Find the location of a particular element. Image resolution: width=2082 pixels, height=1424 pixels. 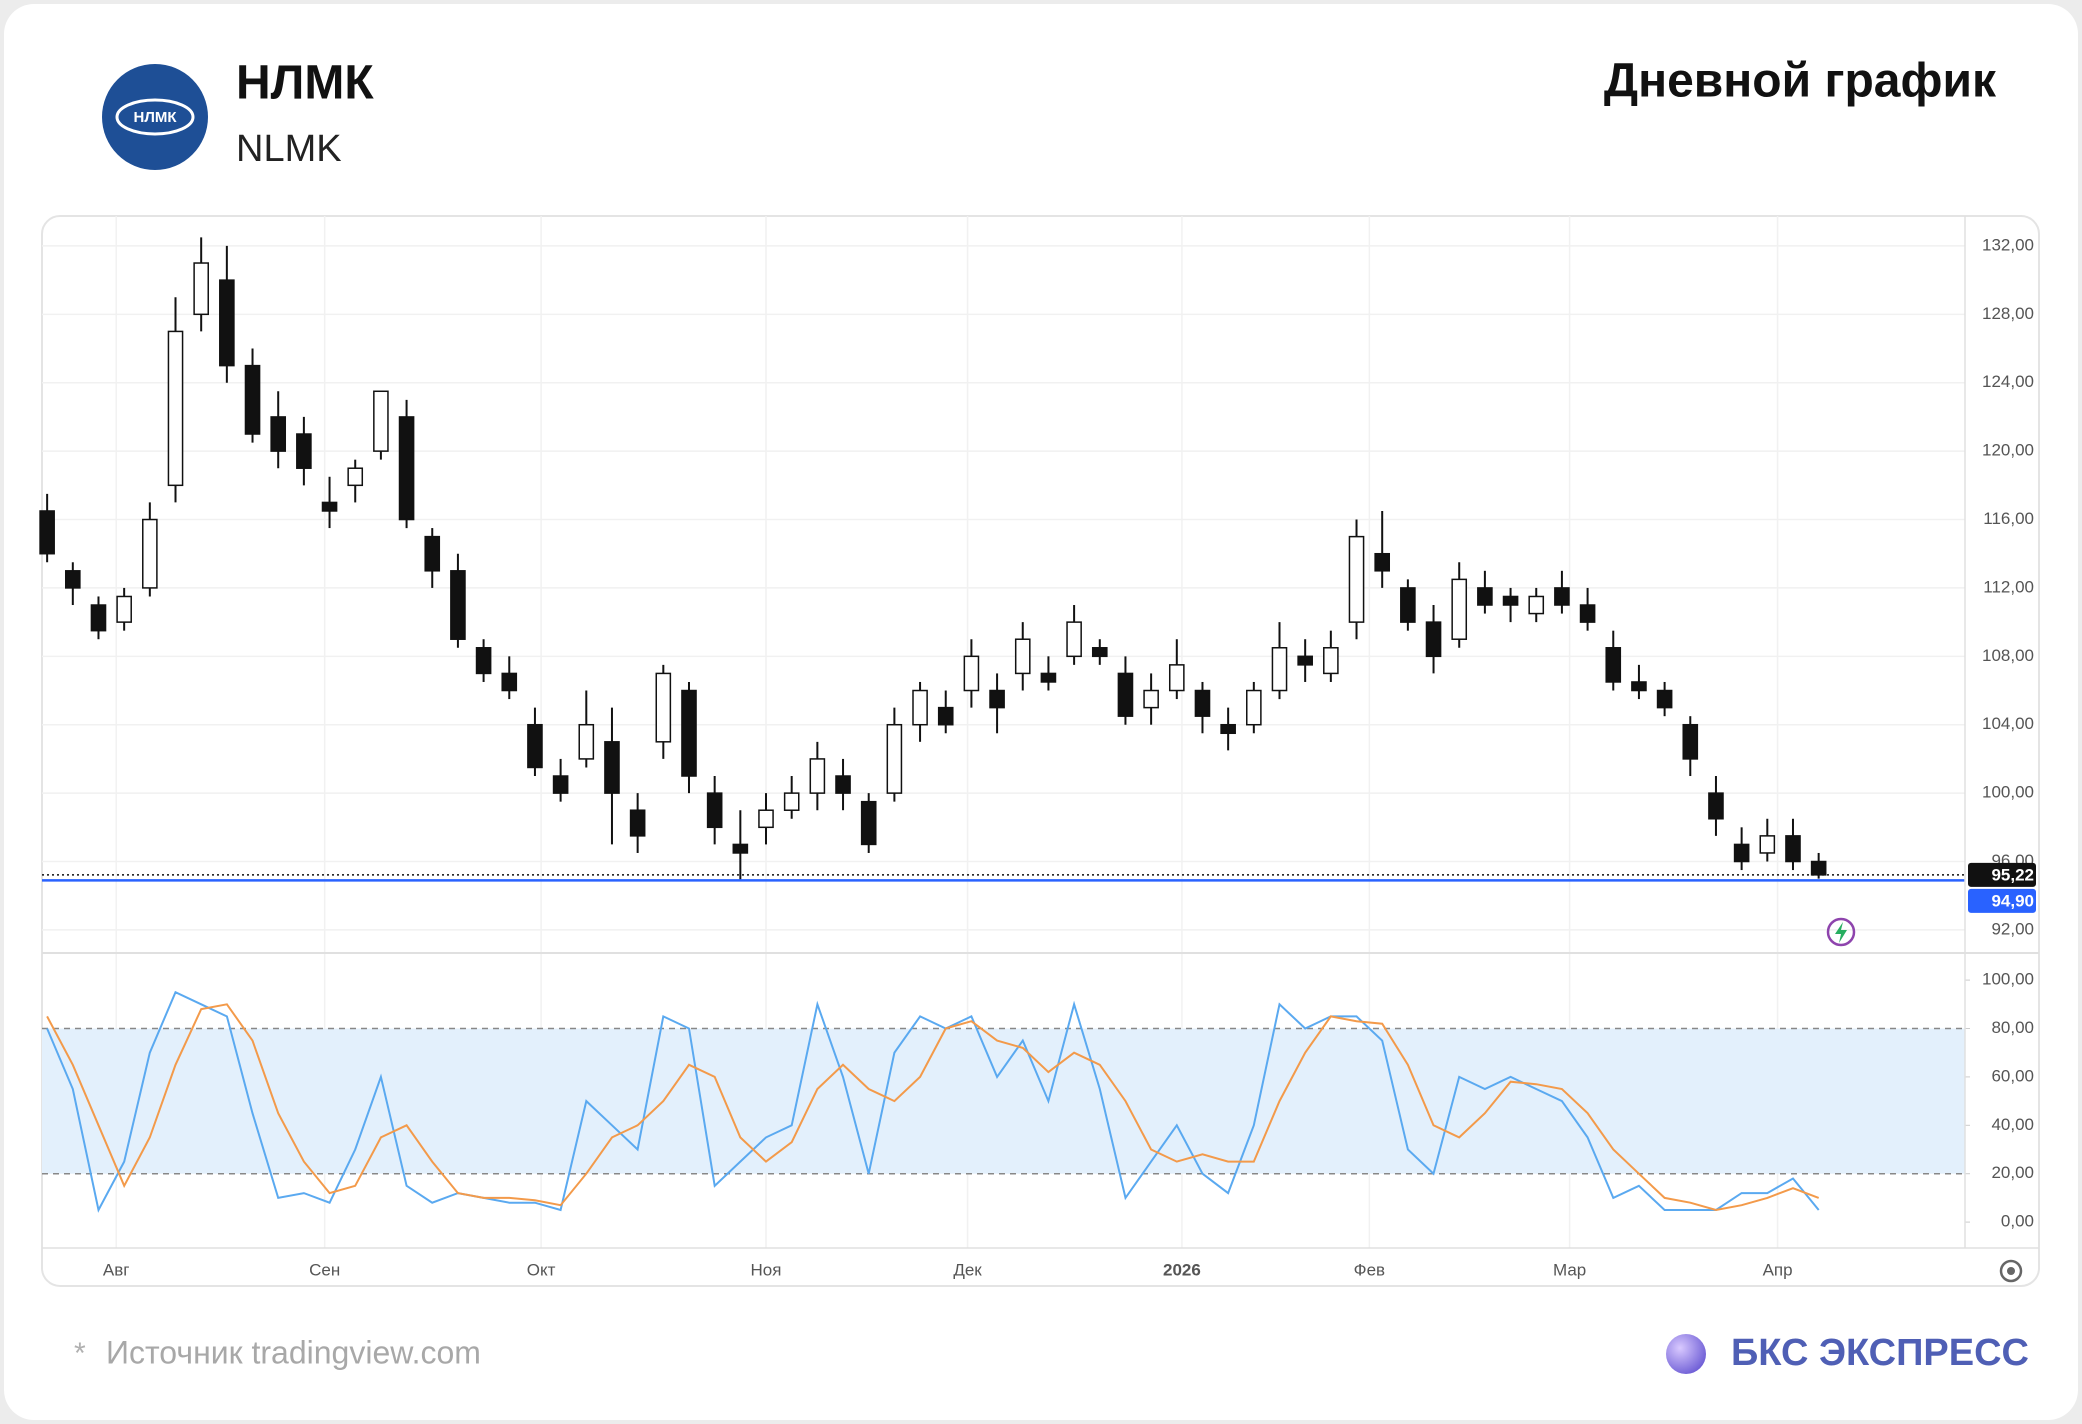

settings-icon is located at coordinates (2011, 1271).